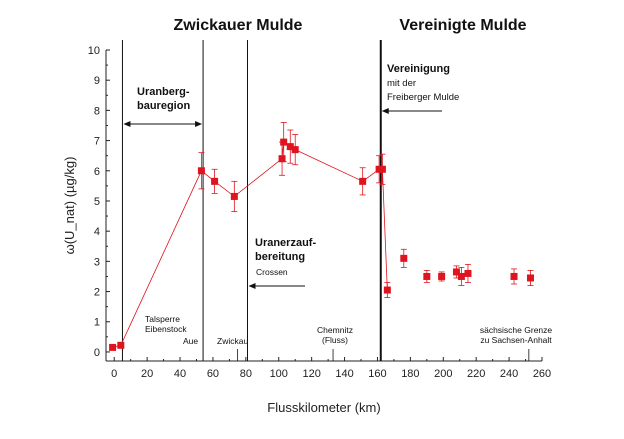 The width and height of the screenshot is (624, 439). I want to click on y-tick-label: 3, so click(97, 262).